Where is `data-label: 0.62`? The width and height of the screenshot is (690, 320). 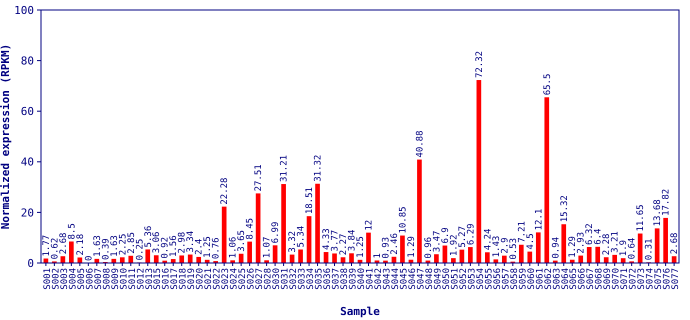
data-label: 0.62 is located at coordinates (55, 249).